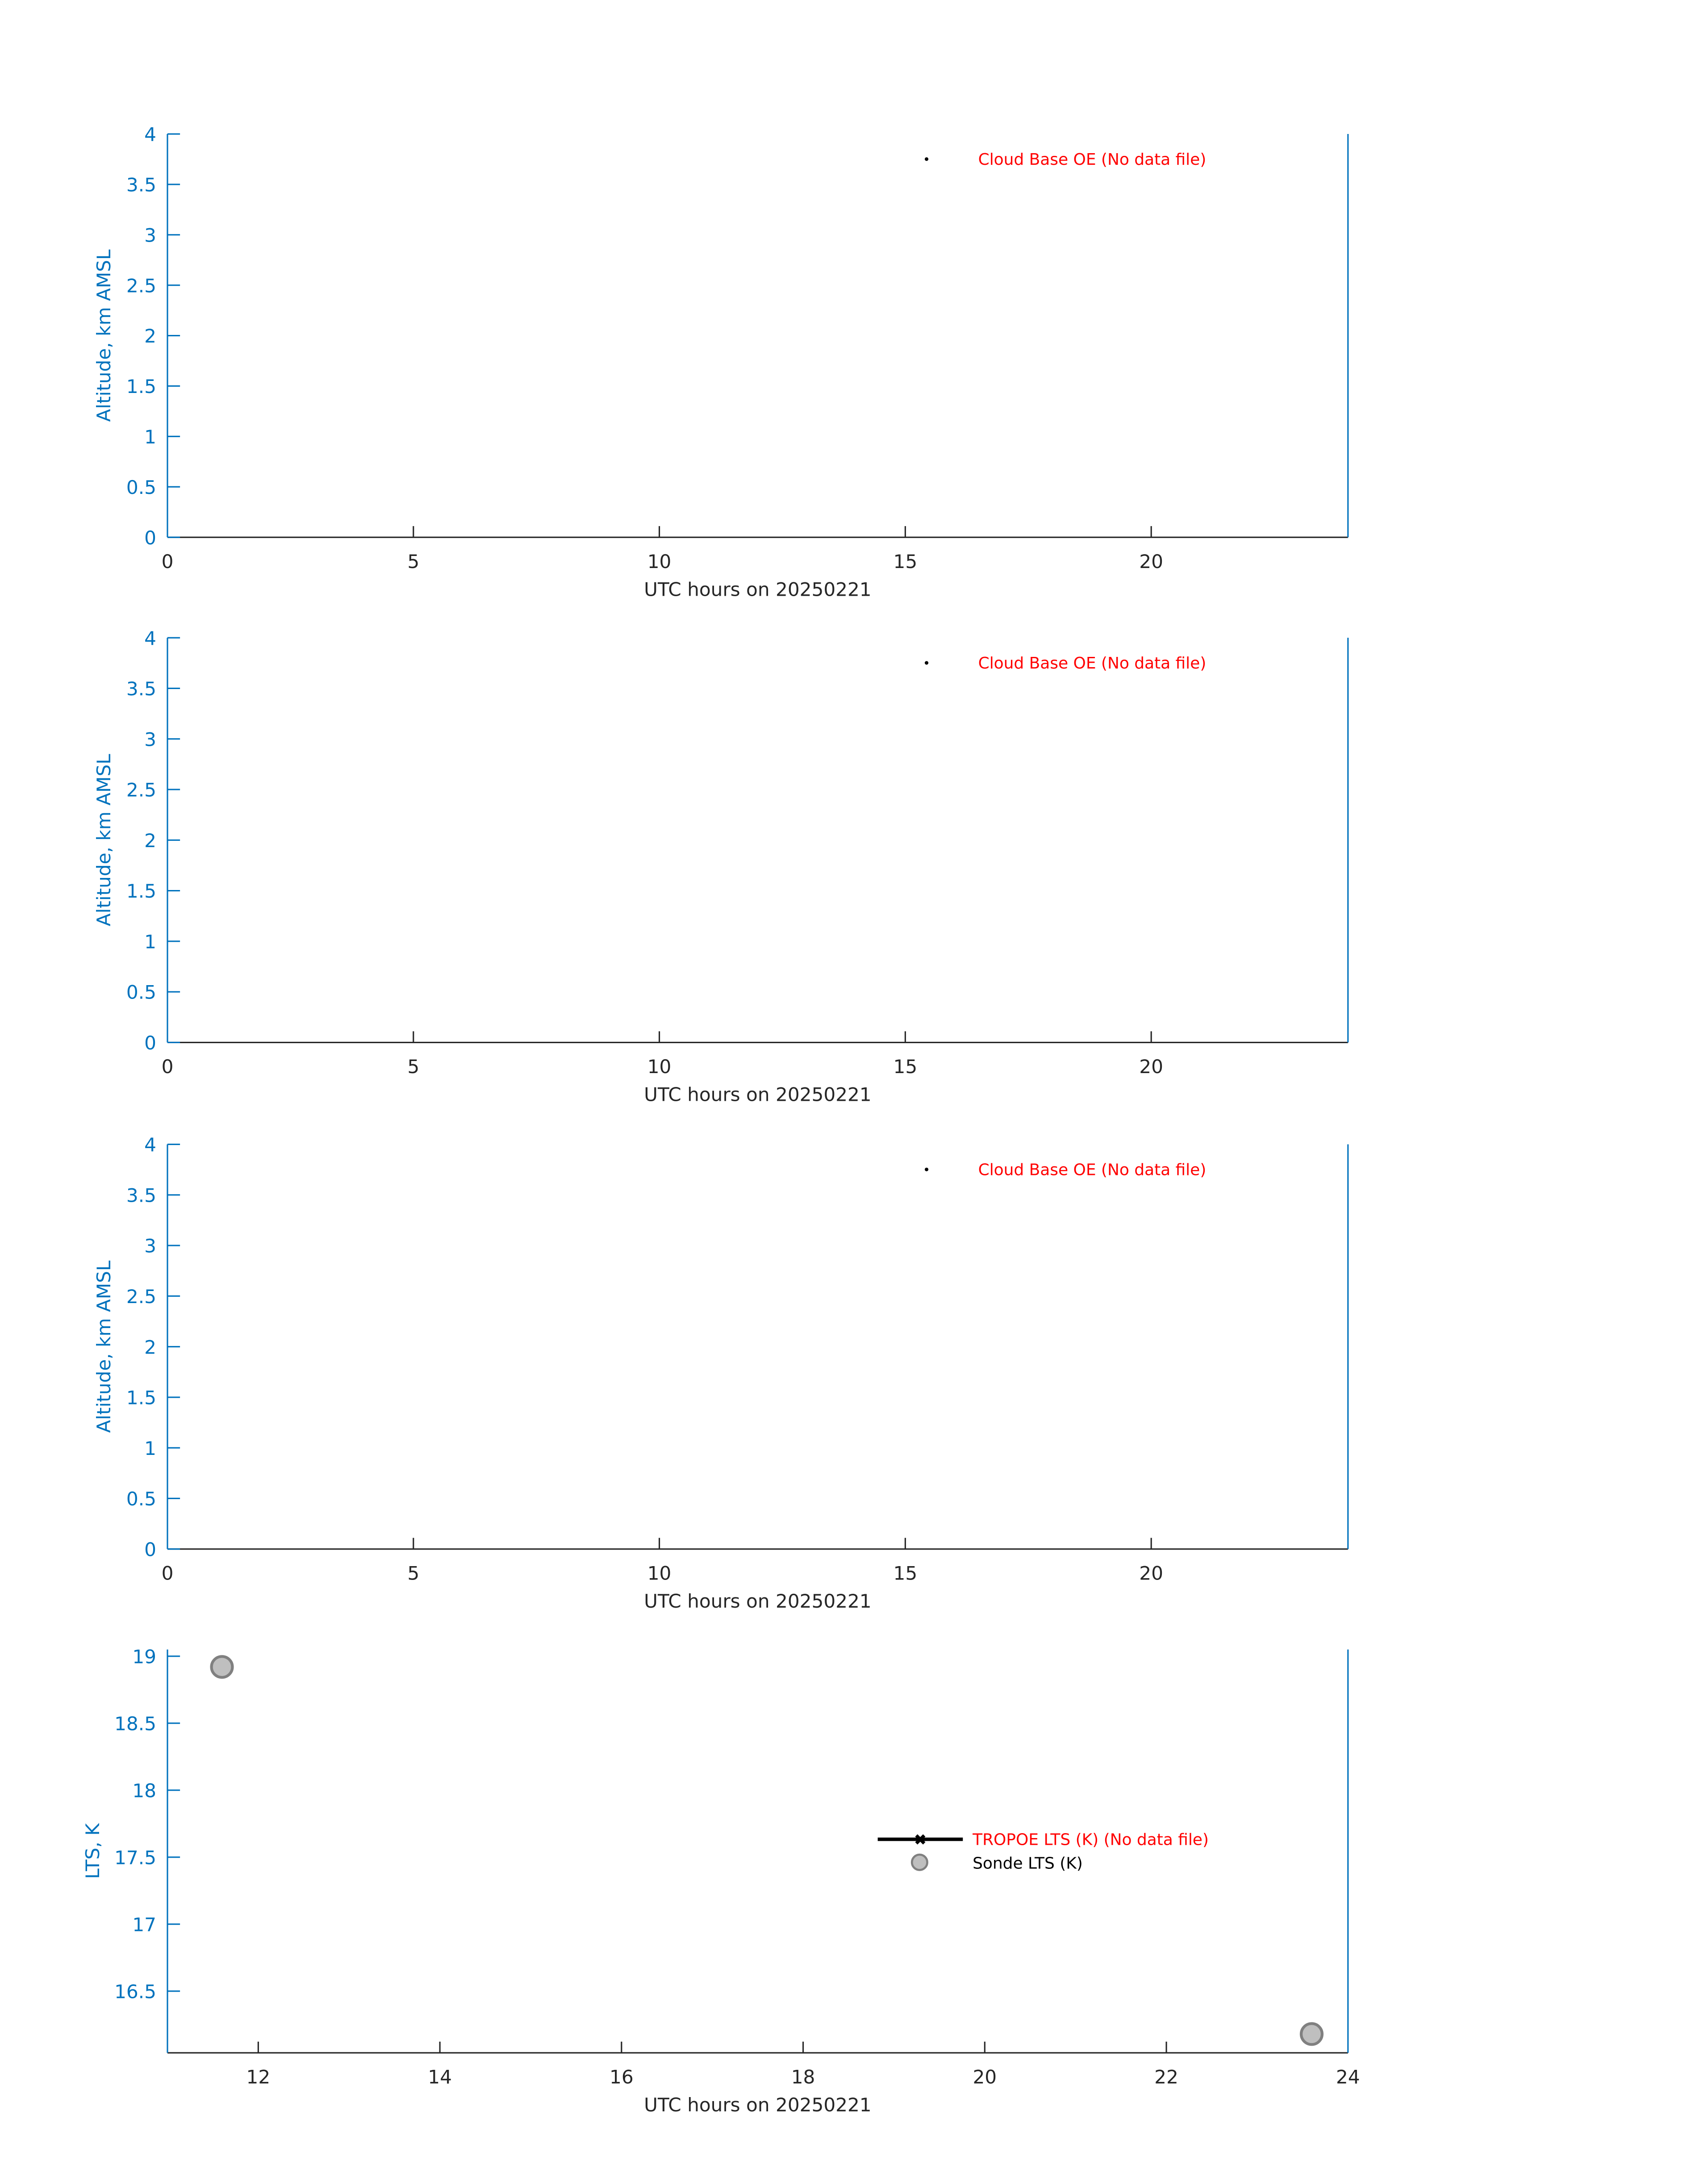 The image size is (1708, 2177). What do you see at coordinates (440, 2077) in the screenshot?
I see `x-tick-label: 14` at bounding box center [440, 2077].